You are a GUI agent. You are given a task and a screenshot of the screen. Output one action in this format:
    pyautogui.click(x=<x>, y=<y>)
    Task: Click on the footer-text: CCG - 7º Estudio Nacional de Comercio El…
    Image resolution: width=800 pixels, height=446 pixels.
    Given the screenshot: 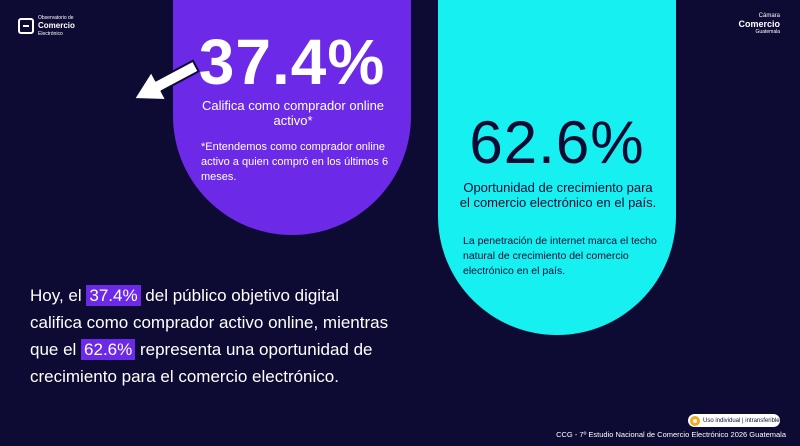 What is the action you would take?
    pyautogui.click(x=671, y=434)
    